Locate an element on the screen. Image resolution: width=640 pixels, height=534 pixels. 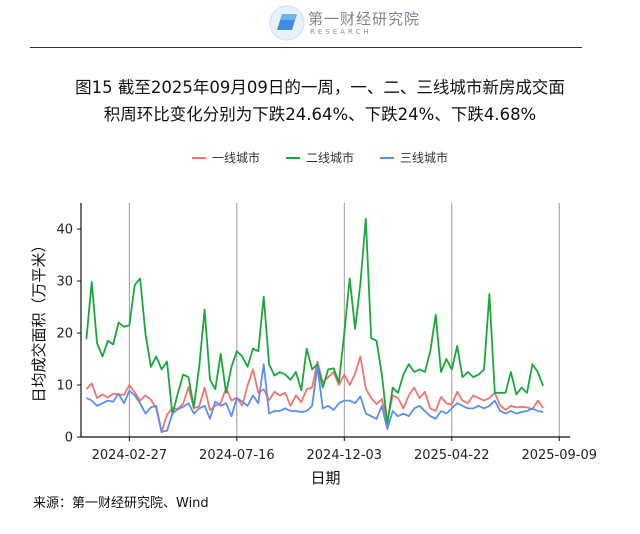
legend-item-tier3: 三线城市 is located at coordinates (414, 157).